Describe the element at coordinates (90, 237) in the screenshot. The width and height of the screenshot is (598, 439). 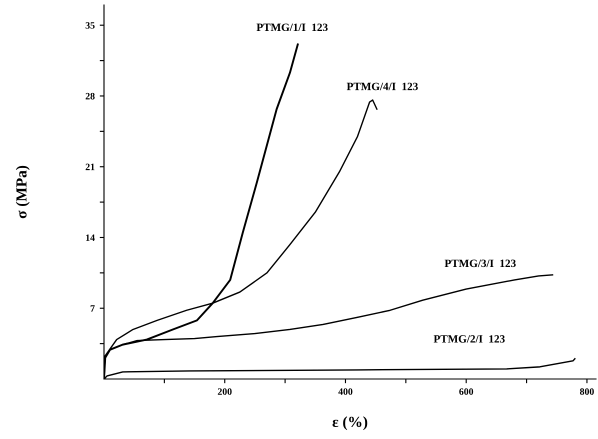
I see `y-tick-label: 14` at that location.